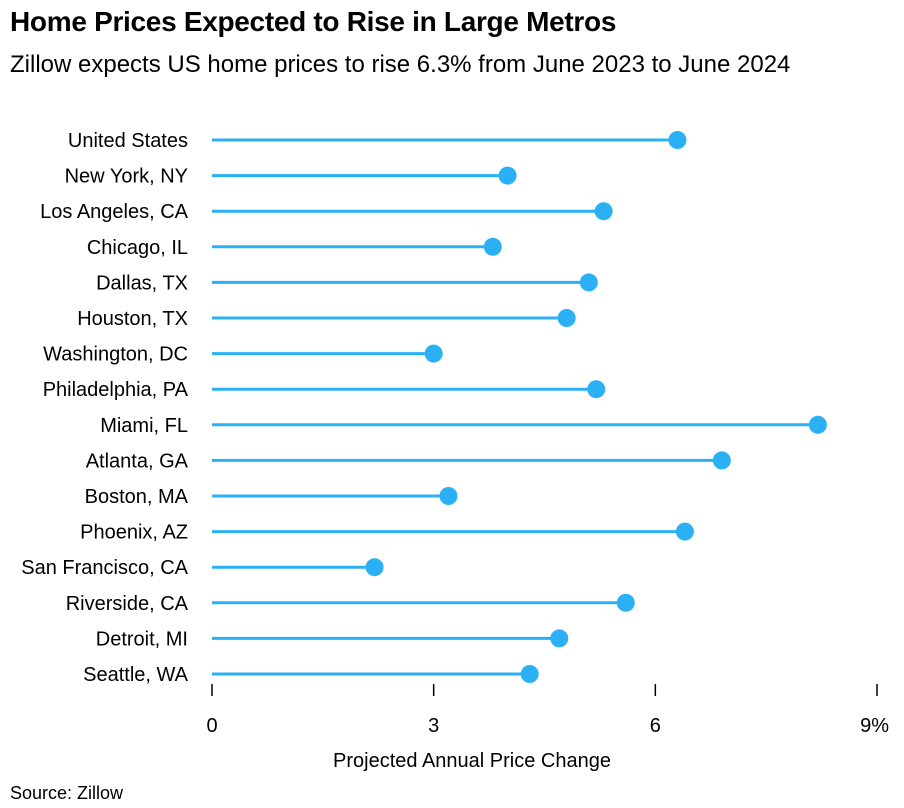  Describe the element at coordinates (655, 726) in the screenshot. I see `x-tick-label: 6` at that location.